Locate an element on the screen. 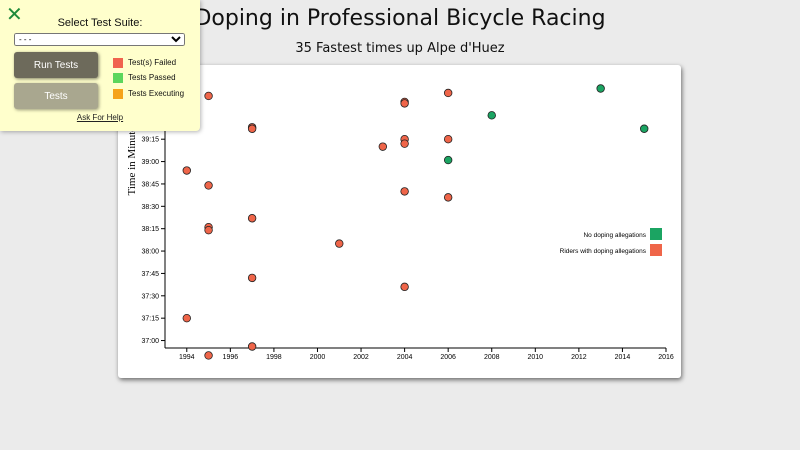  legend-label: Riders with doping allegations is located at coordinates (603, 251).